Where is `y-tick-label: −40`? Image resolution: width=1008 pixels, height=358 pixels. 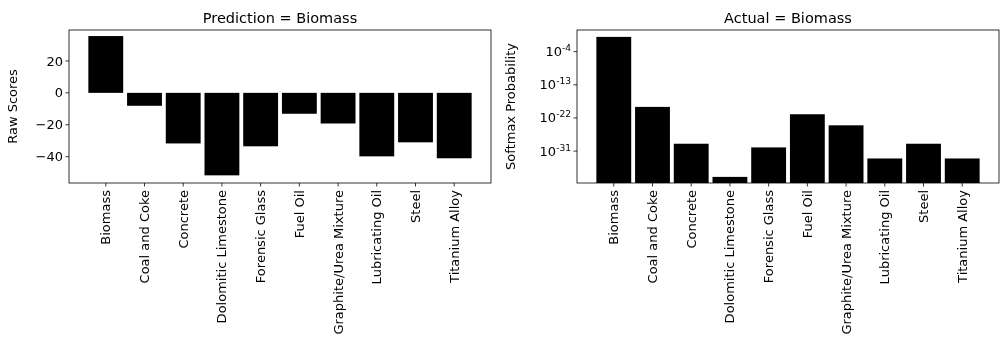
y-tick-label: −40 is located at coordinates (49, 157).